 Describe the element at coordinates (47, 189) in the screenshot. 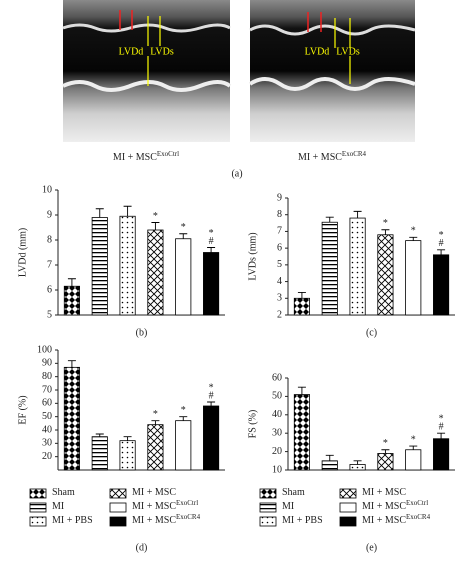

I see `y-tick-label: 10` at that location.